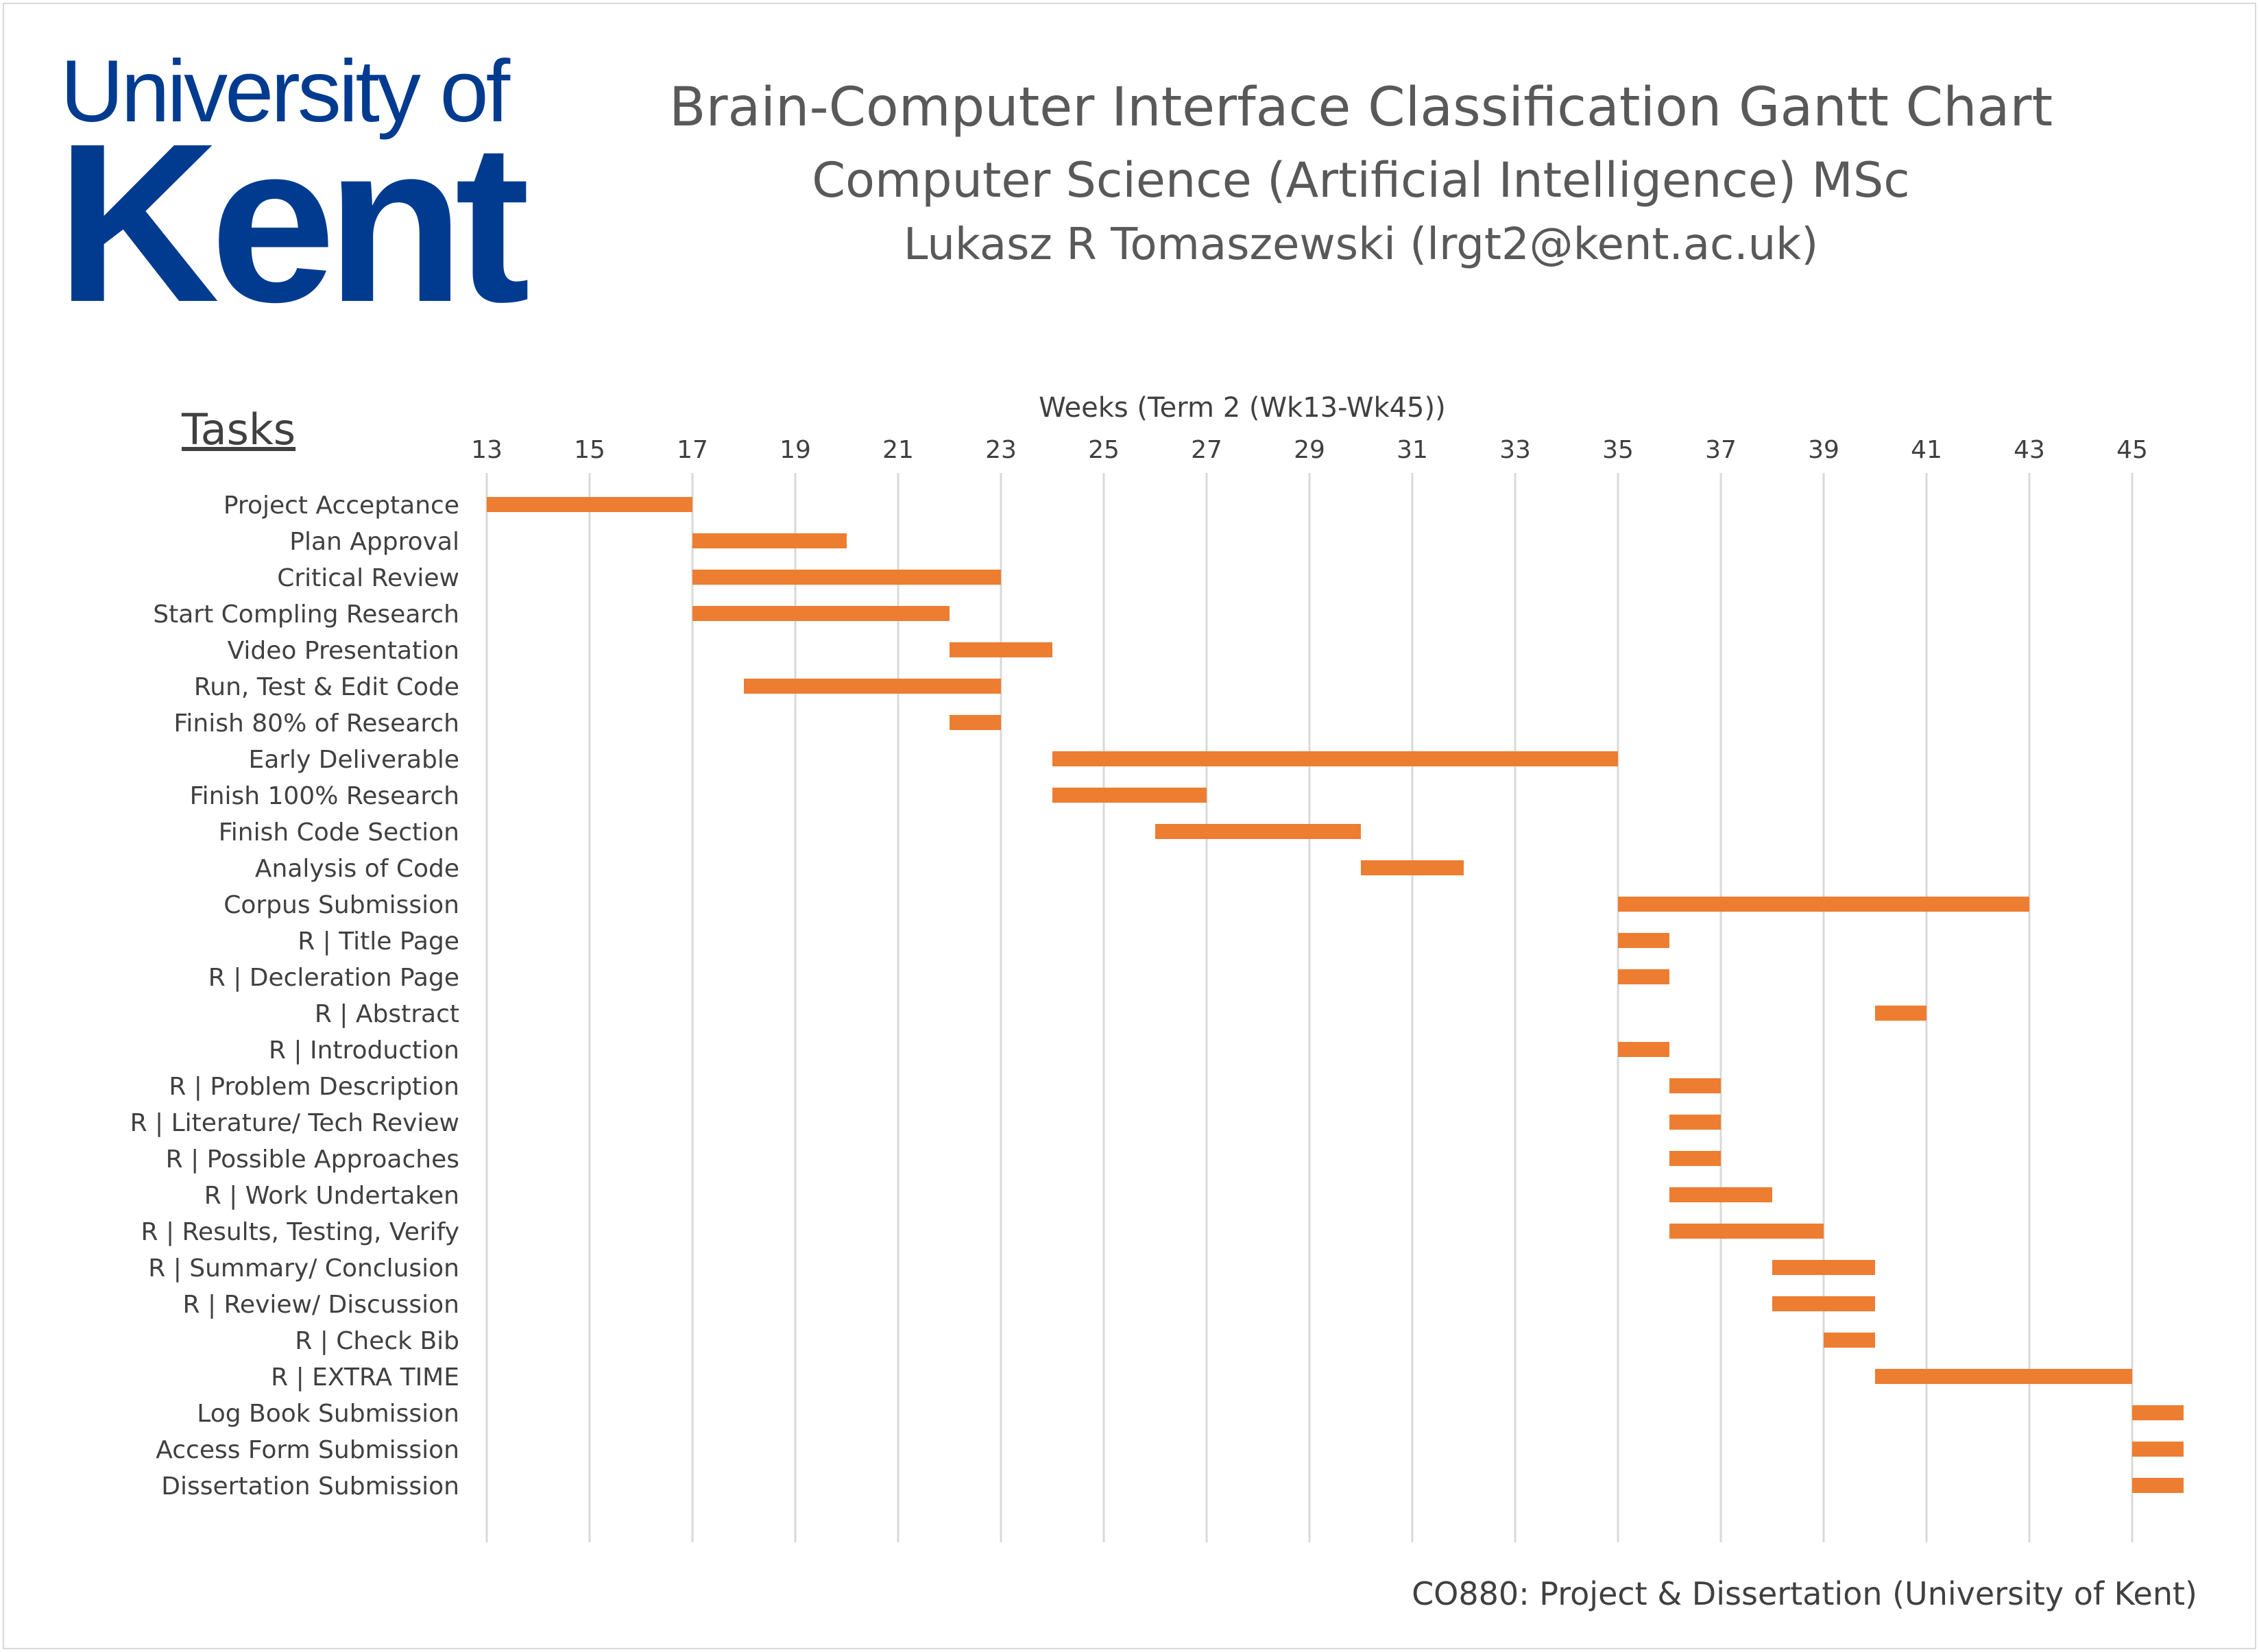 The width and height of the screenshot is (2259, 1652). I want to click on task-label: R | Work Undertaken, so click(331, 1196).